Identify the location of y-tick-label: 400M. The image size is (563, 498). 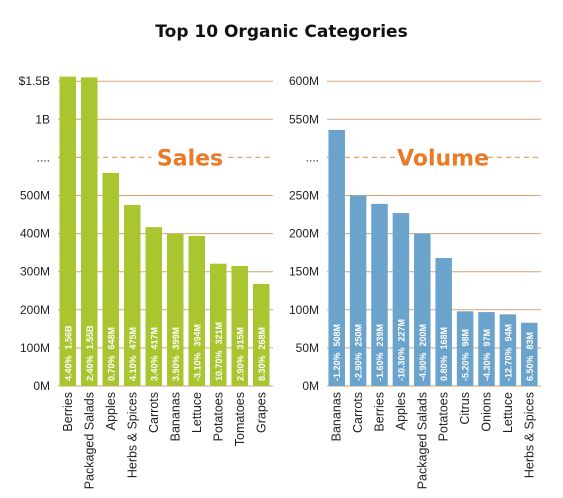
(35, 234).